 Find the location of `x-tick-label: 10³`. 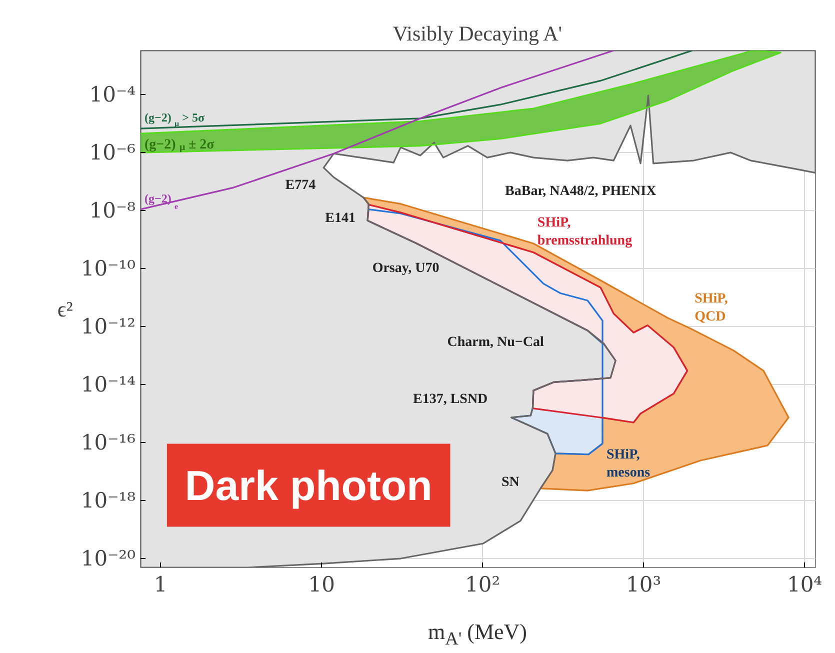

x-tick-label: 10³ is located at coordinates (644, 584).